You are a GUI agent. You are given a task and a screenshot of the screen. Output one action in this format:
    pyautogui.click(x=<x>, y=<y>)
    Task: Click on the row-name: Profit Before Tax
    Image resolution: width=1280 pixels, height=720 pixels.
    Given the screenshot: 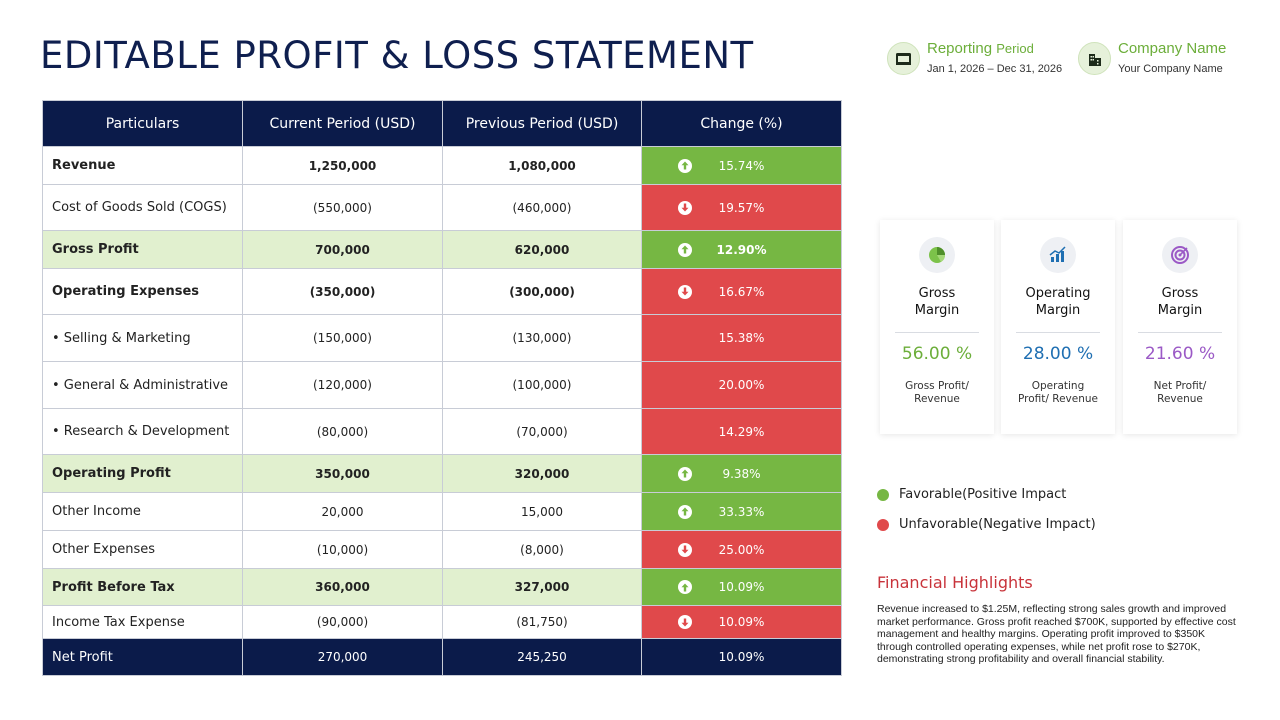 What is the action you would take?
    pyautogui.click(x=142, y=587)
    